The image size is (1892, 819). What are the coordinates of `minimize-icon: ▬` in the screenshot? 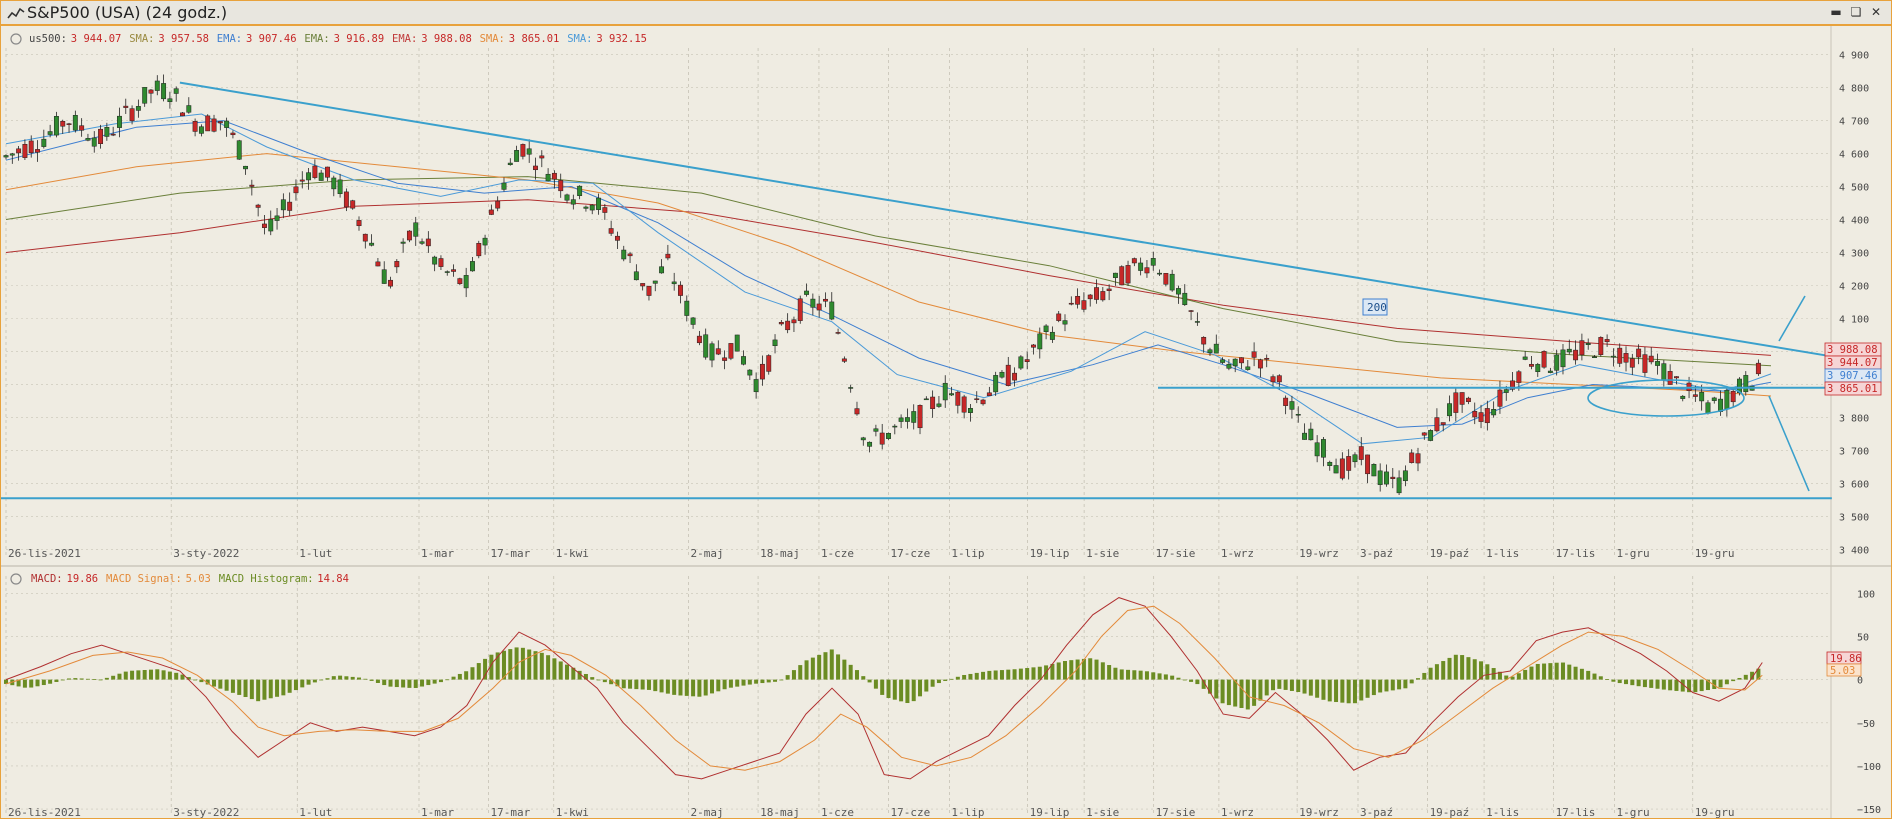 It's located at (1836, 12).